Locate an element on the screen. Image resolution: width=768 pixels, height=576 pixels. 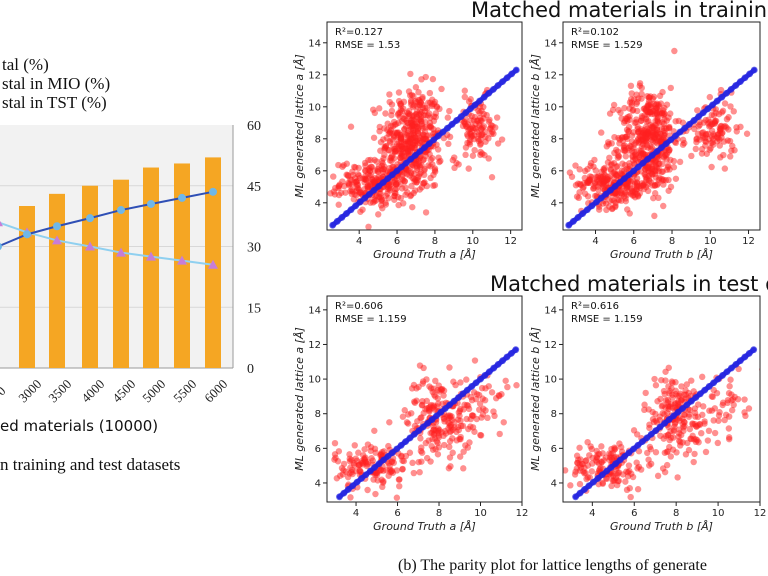
combo-bar is located at coordinates (151, 267).